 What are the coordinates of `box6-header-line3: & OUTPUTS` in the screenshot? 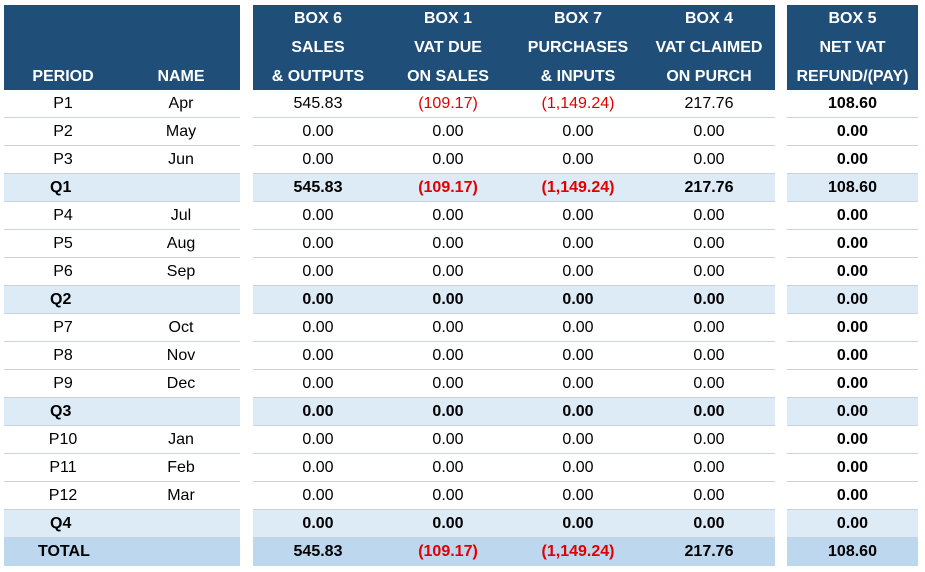 It's located at (318, 76).